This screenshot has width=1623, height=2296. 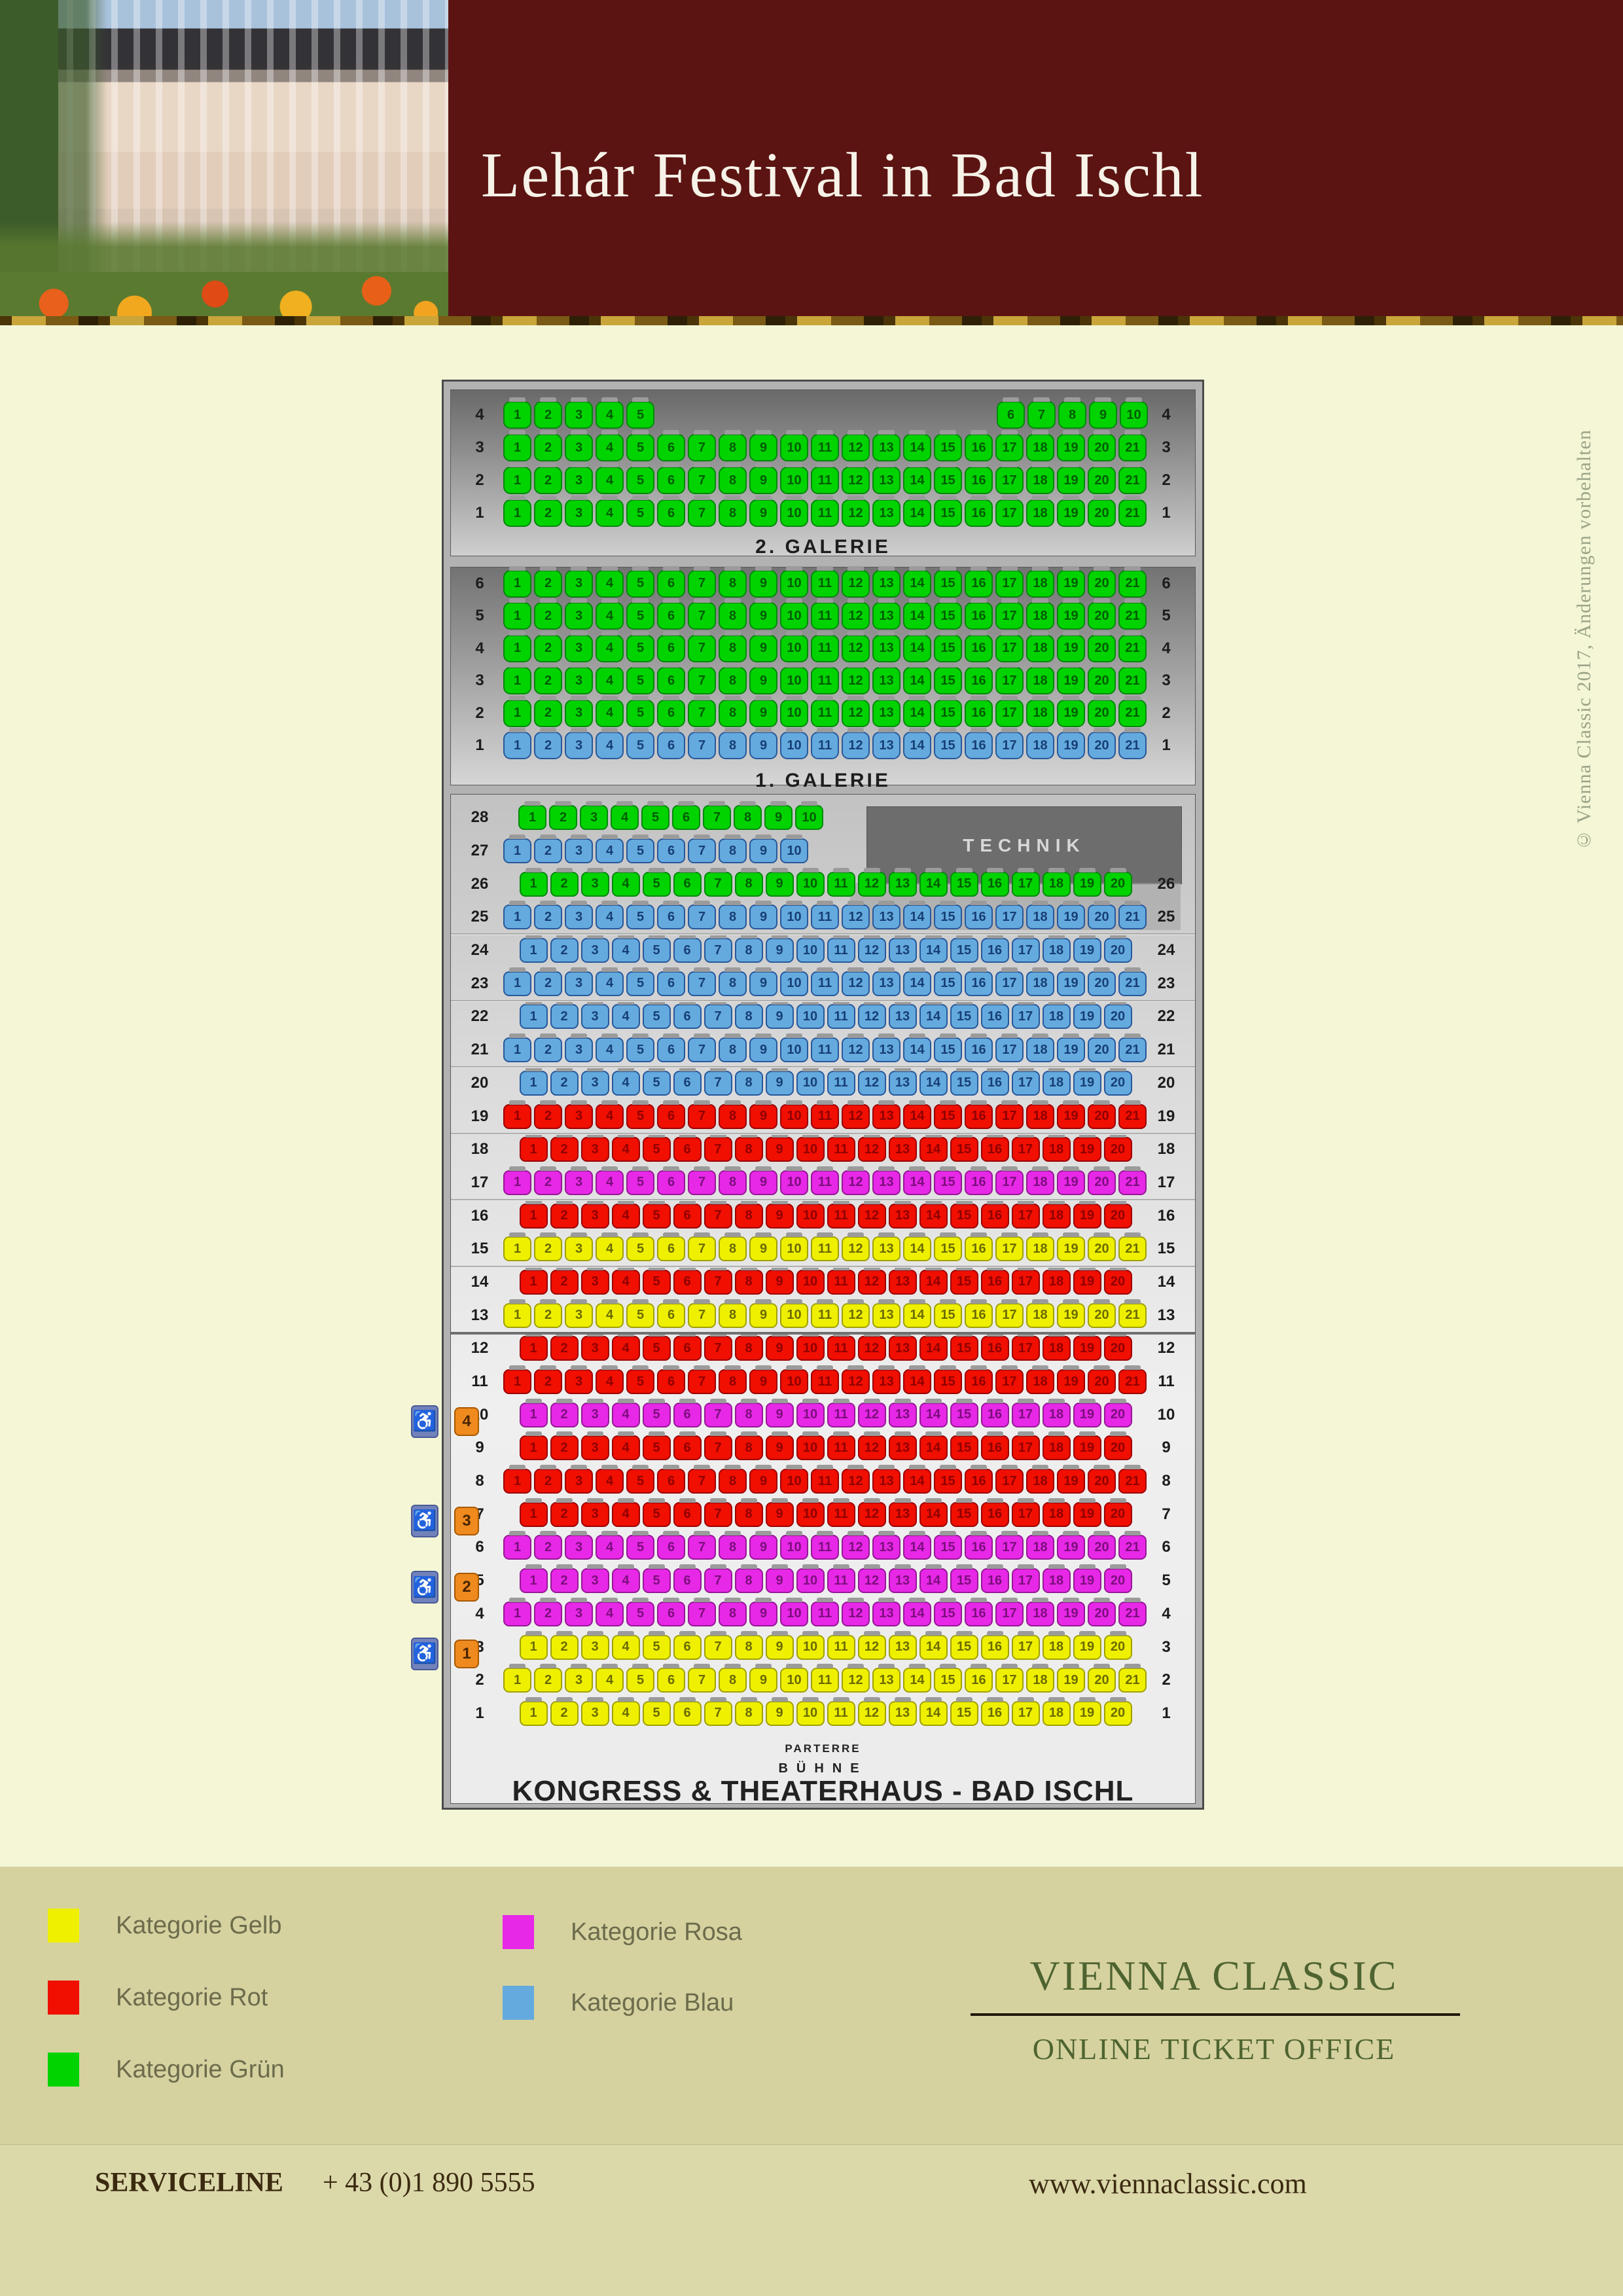 I want to click on wheelchair-space-tag: 2, so click(x=467, y=1587).